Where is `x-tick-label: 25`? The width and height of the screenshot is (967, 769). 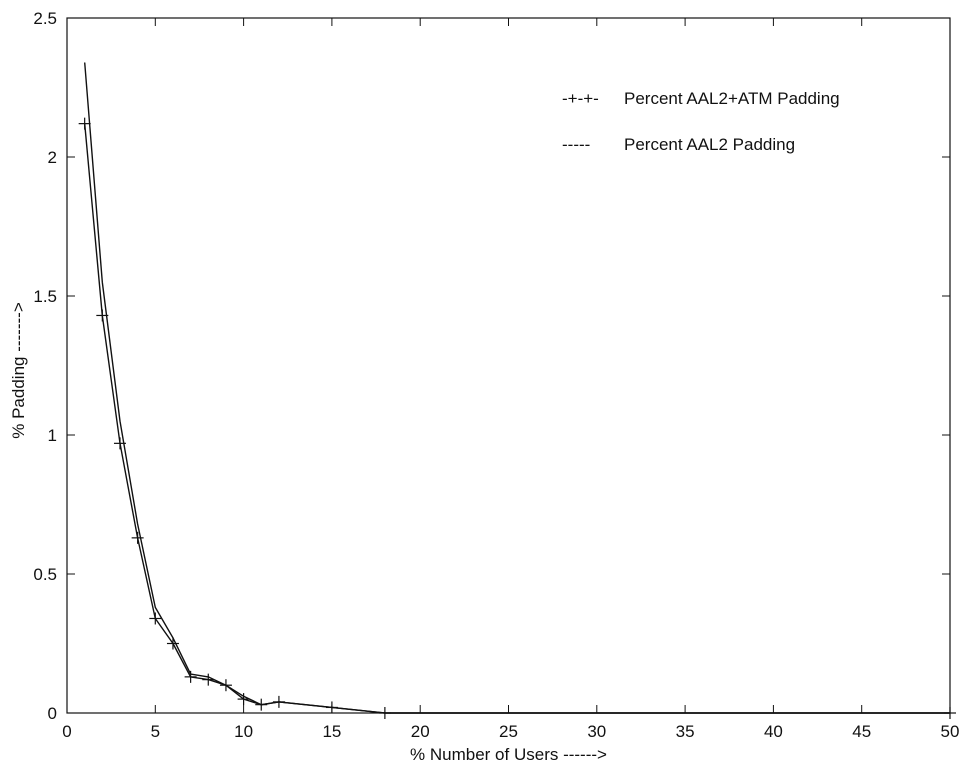 x-tick-label: 25 is located at coordinates (508, 731).